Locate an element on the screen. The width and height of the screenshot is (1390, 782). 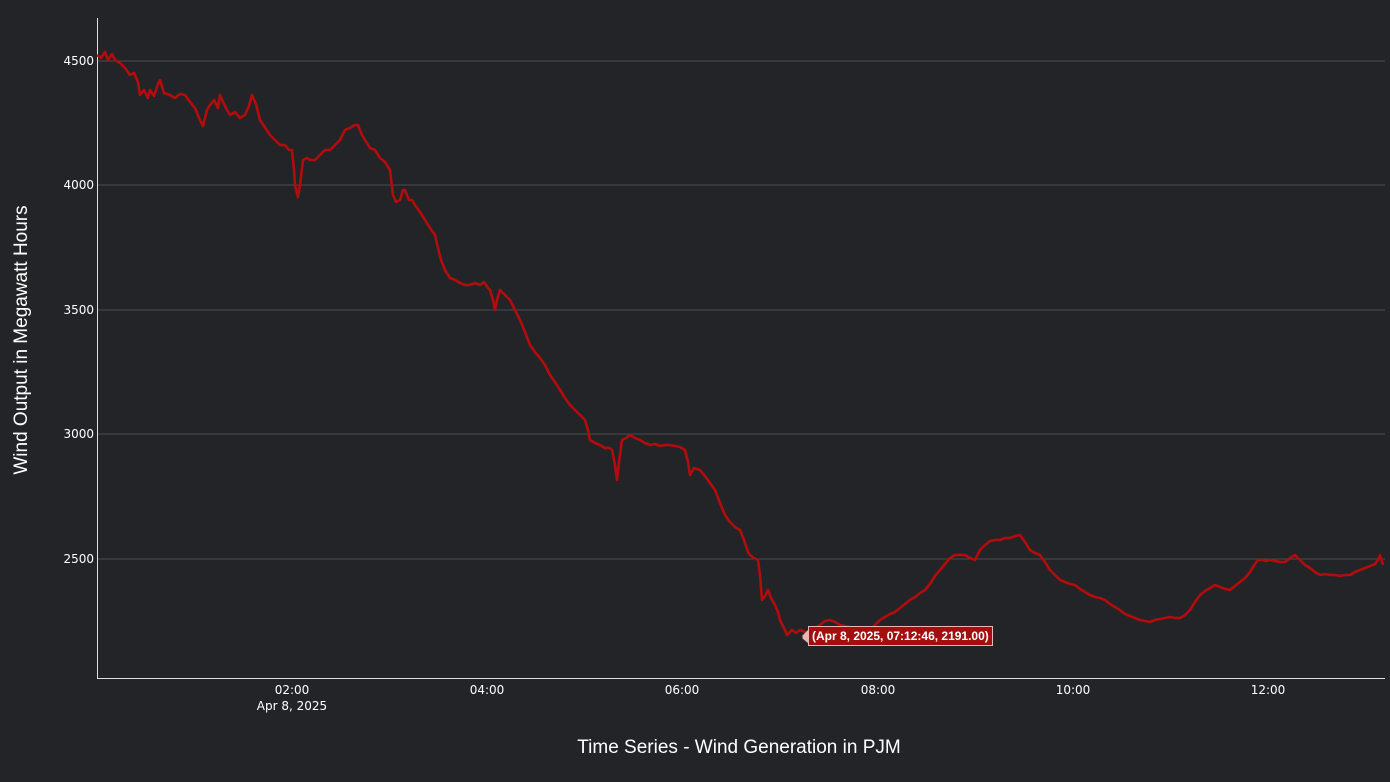
x-tick-1000: 10:00 is located at coordinates (1073, 690).